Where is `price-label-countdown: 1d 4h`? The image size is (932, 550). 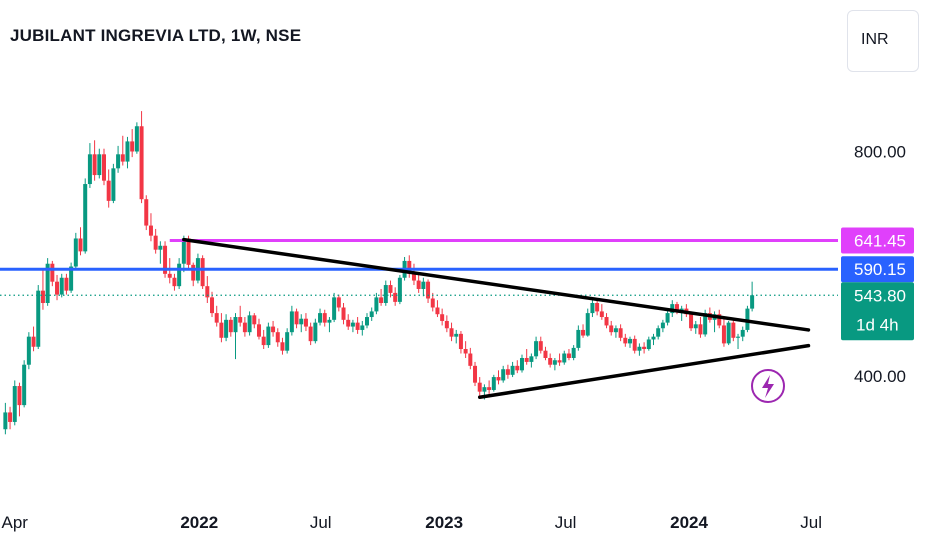
price-label-countdown: 1d 4h is located at coordinates (877, 324).